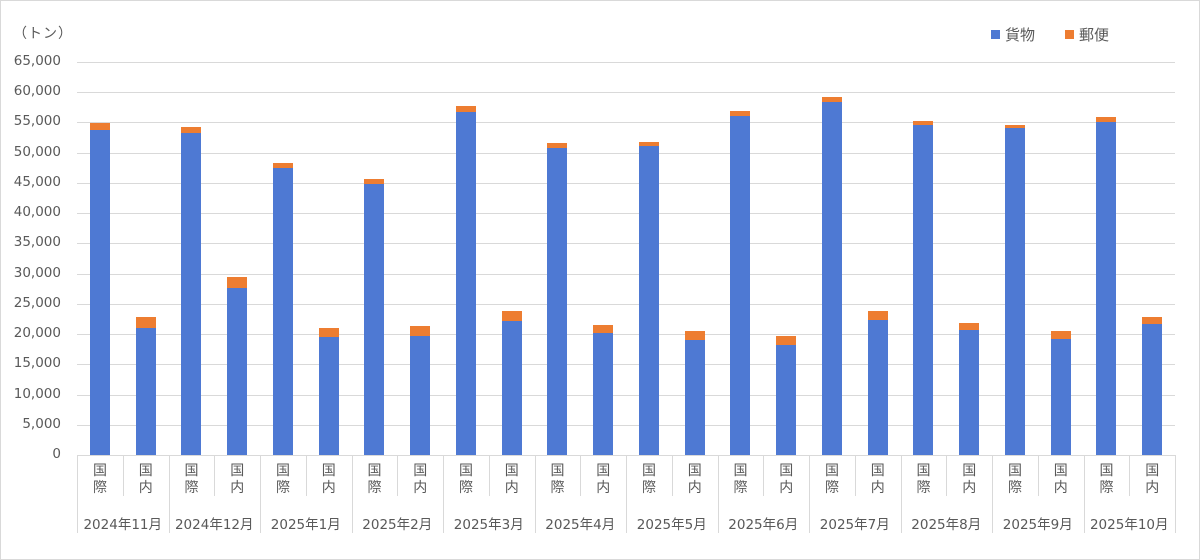 This screenshot has width=1200, height=560. What do you see at coordinates (37, 212) in the screenshot?
I see `y-tick-label: 40,000` at bounding box center [37, 212].